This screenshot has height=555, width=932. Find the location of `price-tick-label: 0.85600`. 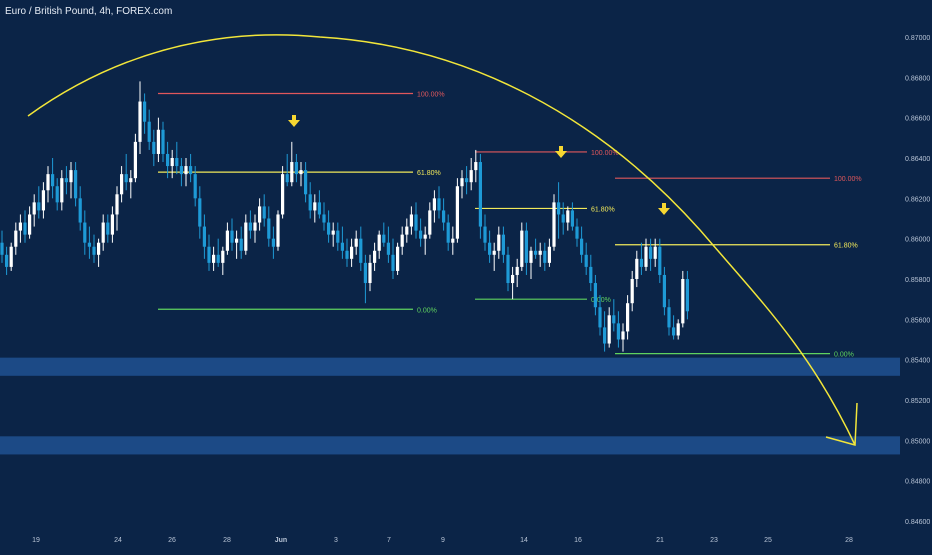

price-tick-label: 0.85600 is located at coordinates (917, 320).